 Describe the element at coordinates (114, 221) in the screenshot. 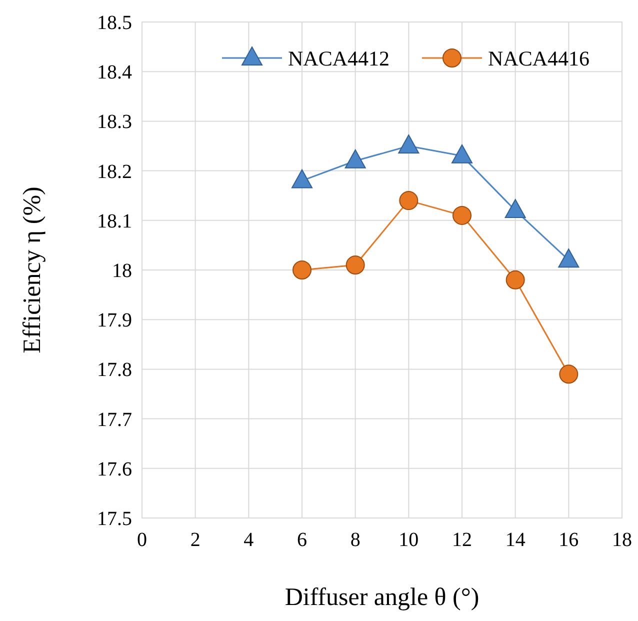

I see `y-tick-label: 18.1` at that location.